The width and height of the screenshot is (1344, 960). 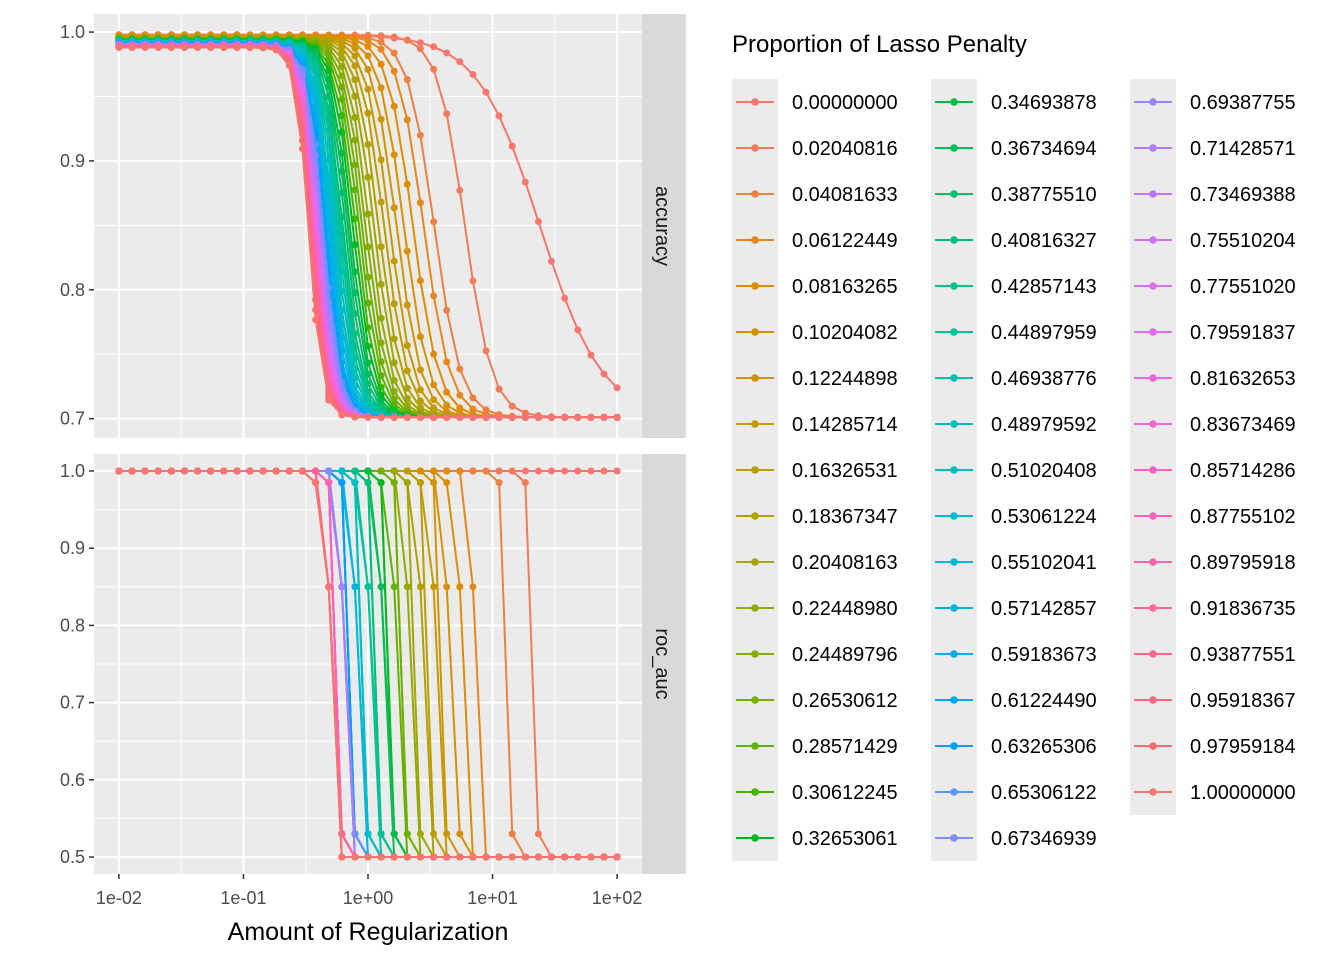 What do you see at coordinates (1044, 563) in the screenshot?
I see `legend-label: 0.55102041` at bounding box center [1044, 563].